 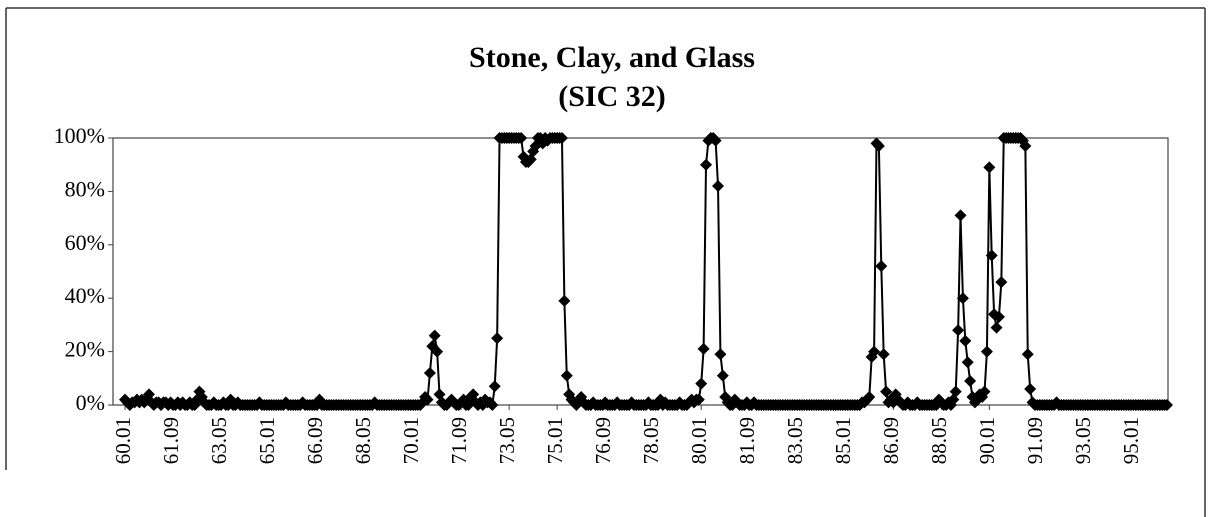 What do you see at coordinates (219, 440) in the screenshot?
I see `x-tick-label: 63.05` at bounding box center [219, 440].